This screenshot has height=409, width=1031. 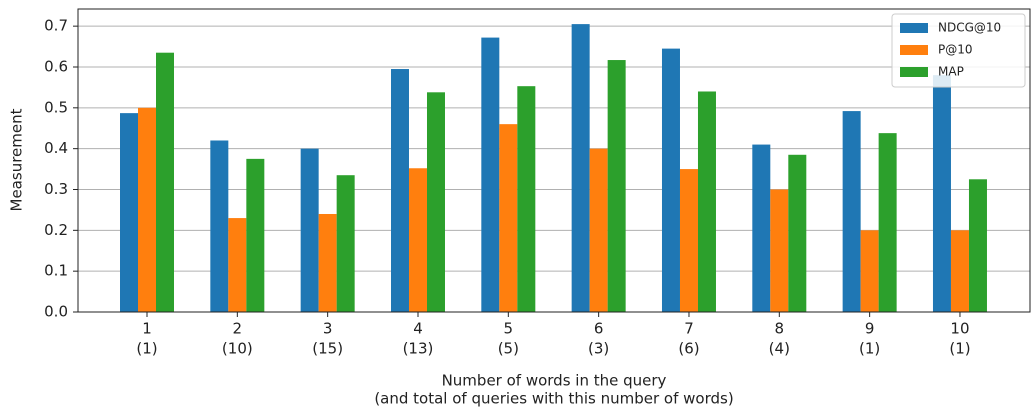 What do you see at coordinates (56, 189) in the screenshot?
I see `y-tick-label: 0.3` at bounding box center [56, 189].